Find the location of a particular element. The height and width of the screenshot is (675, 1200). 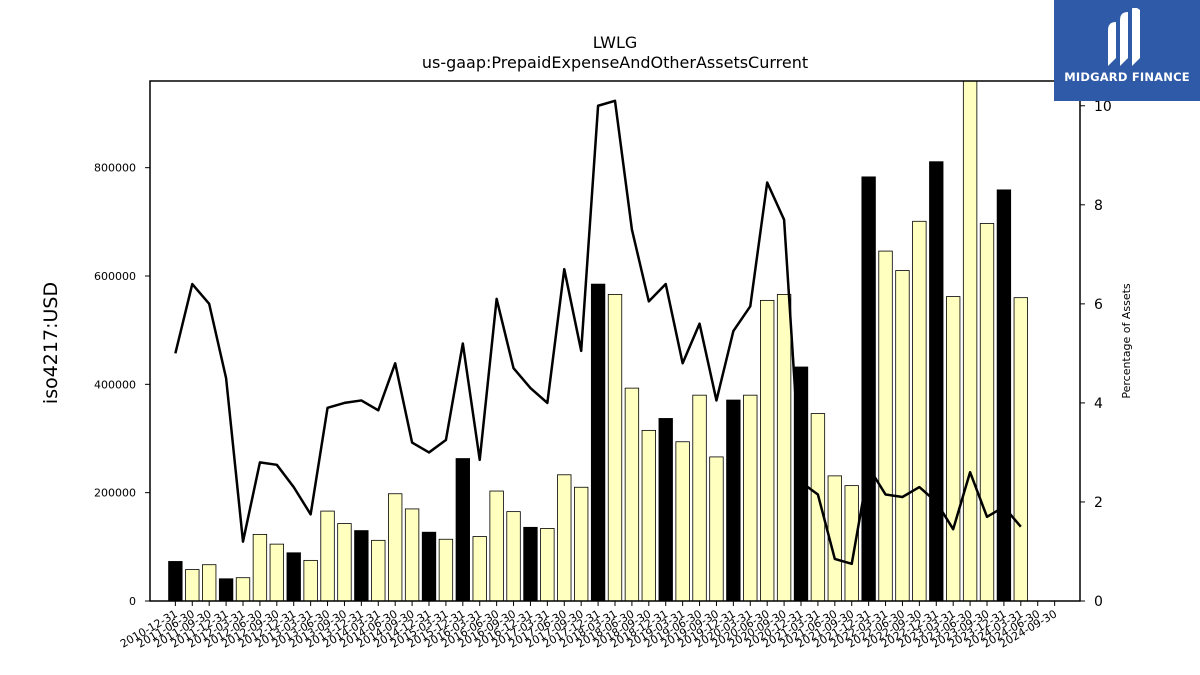

y-axis-label: iso4217:USD is located at coordinates (51, 343).